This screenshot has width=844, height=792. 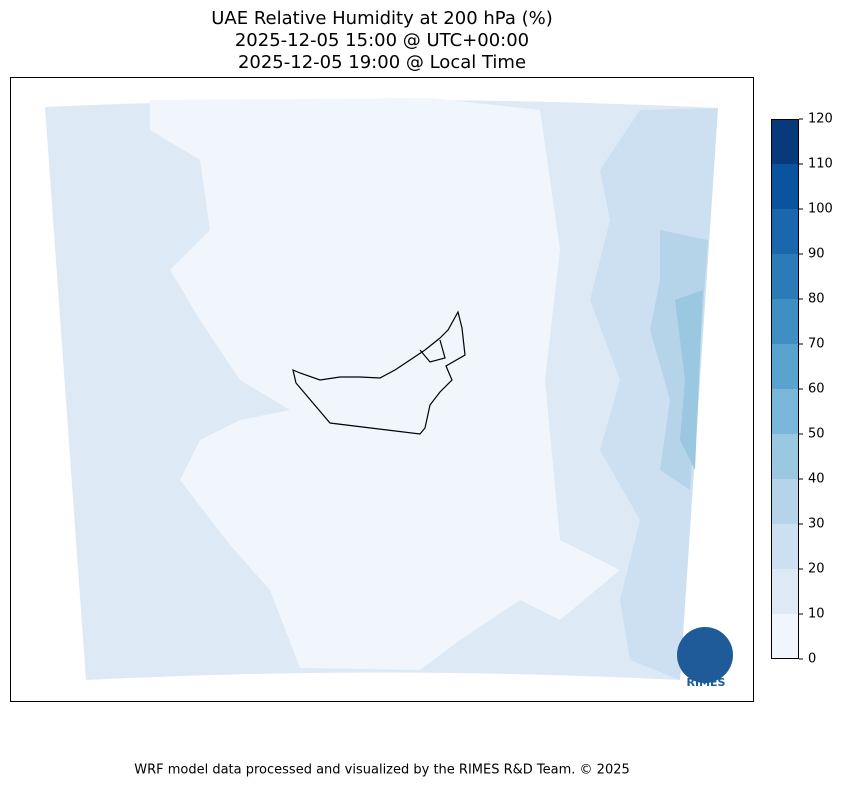 I want to click on colorbar-frame, so click(x=785, y=389).